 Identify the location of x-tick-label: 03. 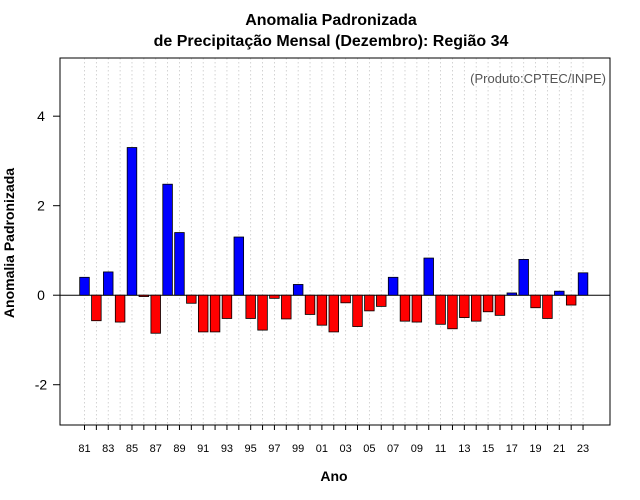
(346, 449).